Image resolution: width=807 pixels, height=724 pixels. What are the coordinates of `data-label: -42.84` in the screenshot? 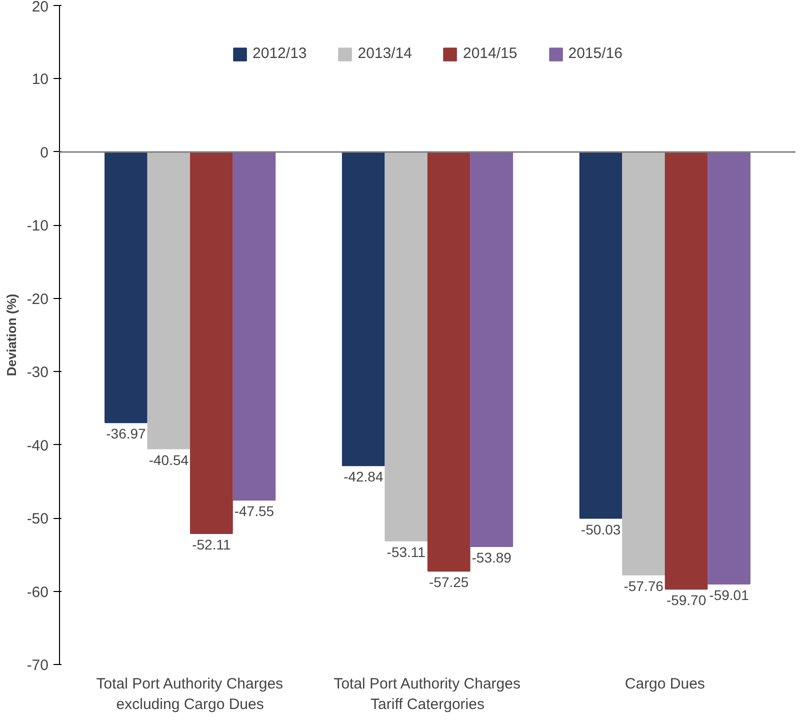 It's located at (364, 476).